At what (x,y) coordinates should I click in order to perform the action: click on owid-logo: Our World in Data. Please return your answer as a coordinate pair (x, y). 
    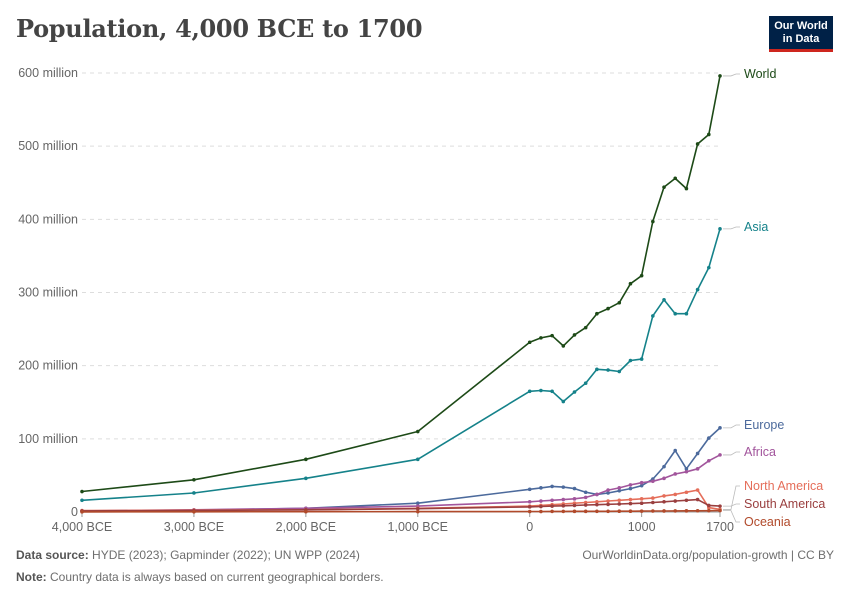
    Looking at the image, I should click on (801, 34).